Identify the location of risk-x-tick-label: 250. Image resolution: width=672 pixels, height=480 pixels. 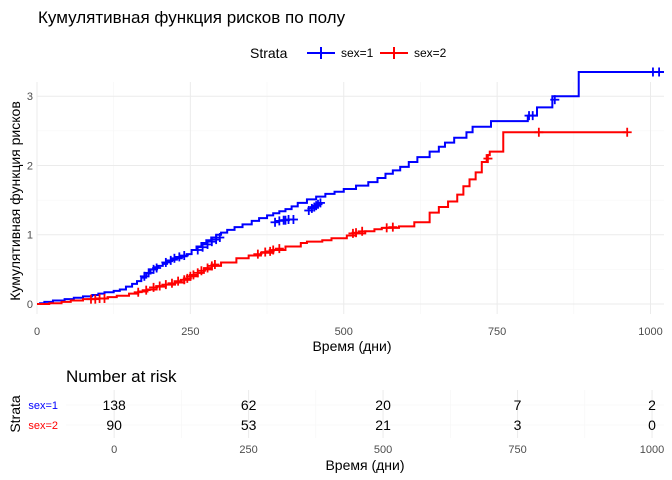
(248, 450).